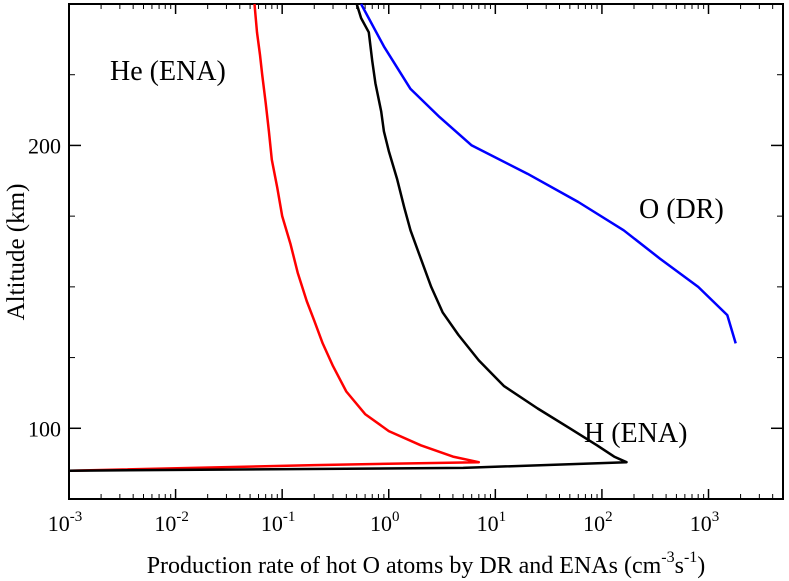  What do you see at coordinates (385, 522) in the screenshot?
I see `x-tick-label: 10⁰` at bounding box center [385, 522].